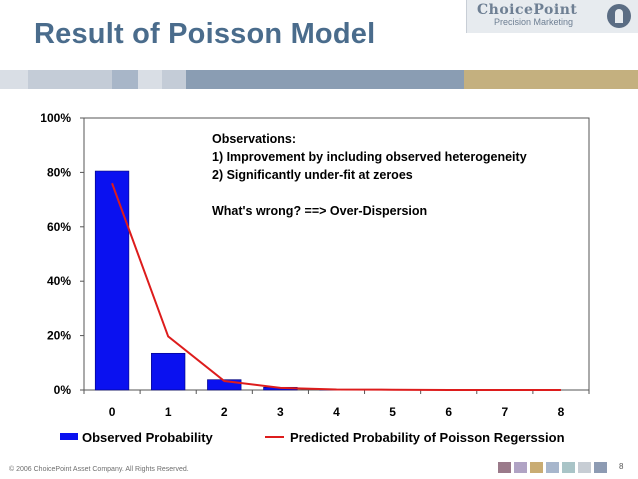 The width and height of the screenshot is (638, 479). Describe the element at coordinates (254, 139) in the screenshot. I see `annotation-line: Observations:` at that location.